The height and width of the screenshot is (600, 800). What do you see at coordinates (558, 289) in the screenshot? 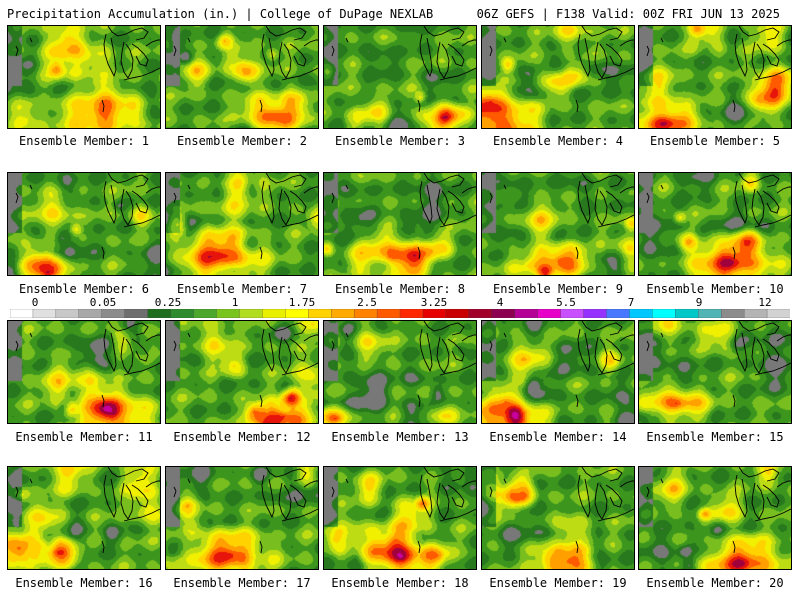
I see `ensemble-member-label: Ensemble Member: 9` at bounding box center [558, 289].